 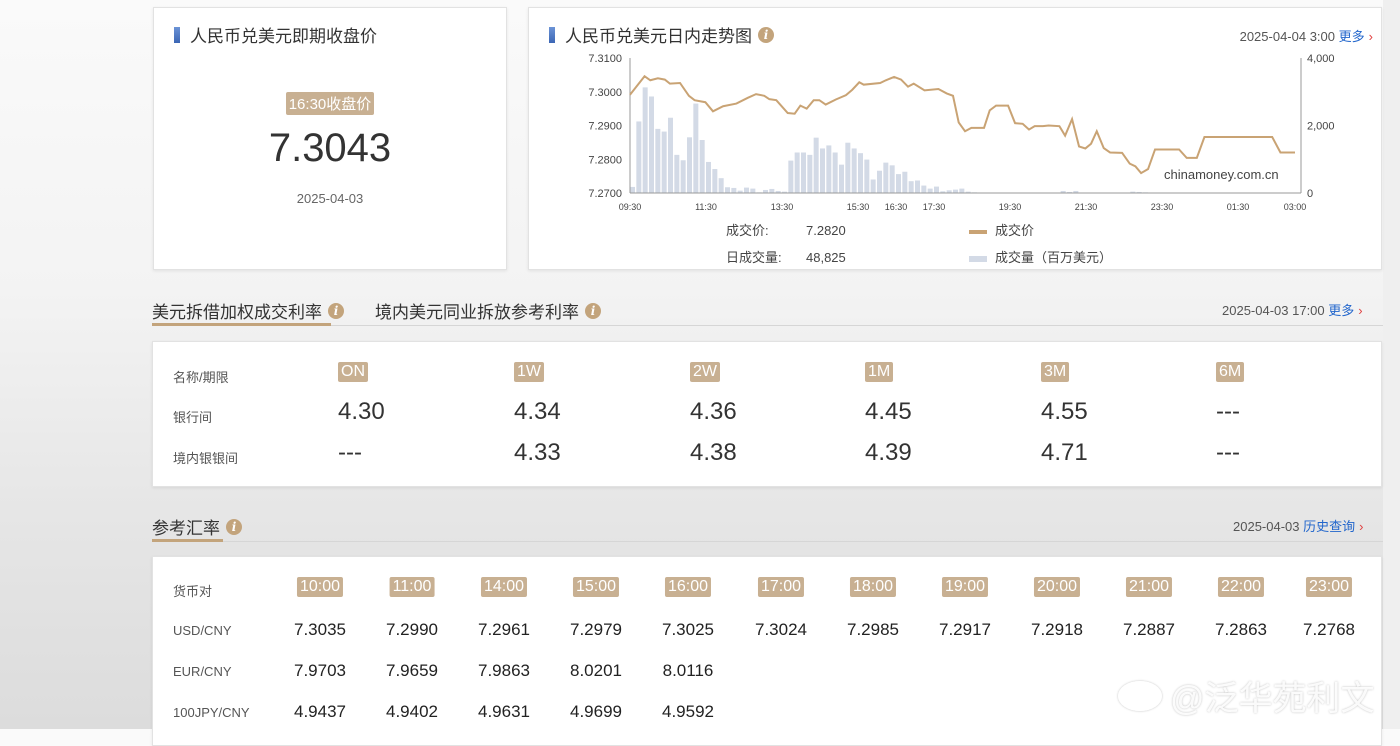 What do you see at coordinates (596, 630) in the screenshot?
I see `fx-value: 7.2979` at bounding box center [596, 630].